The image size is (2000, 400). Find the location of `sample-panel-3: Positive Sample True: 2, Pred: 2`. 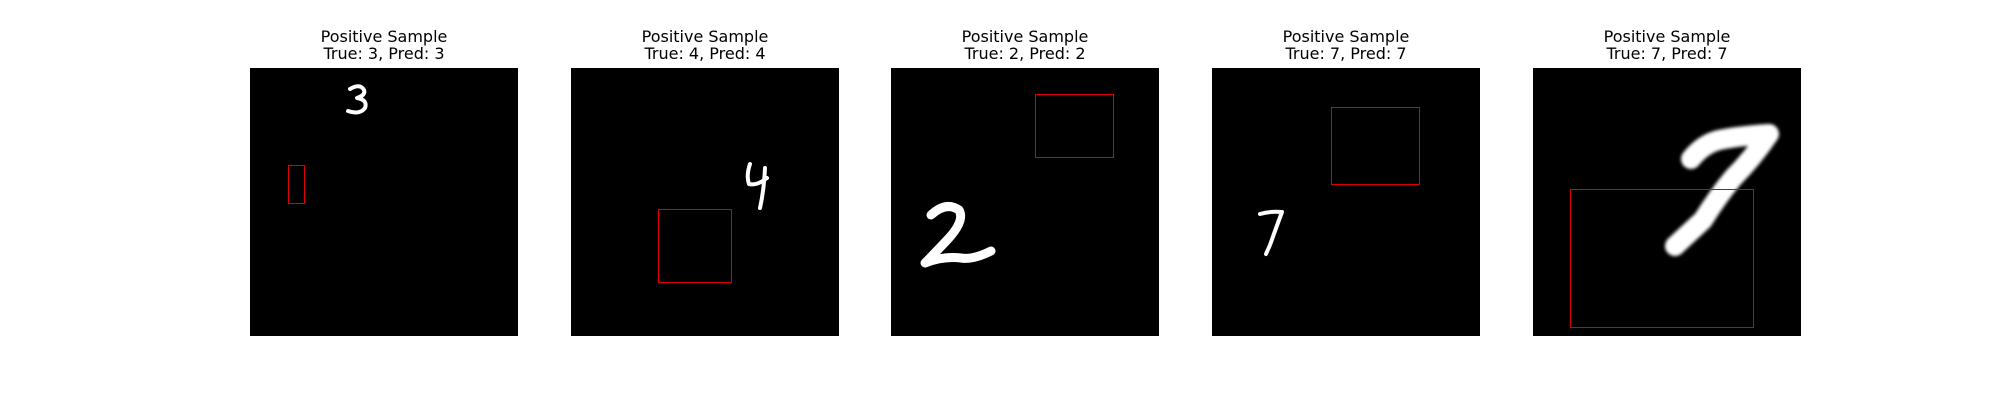

sample-panel-3: Positive Sample True: 2, Pred: 2 is located at coordinates (1025, 182).